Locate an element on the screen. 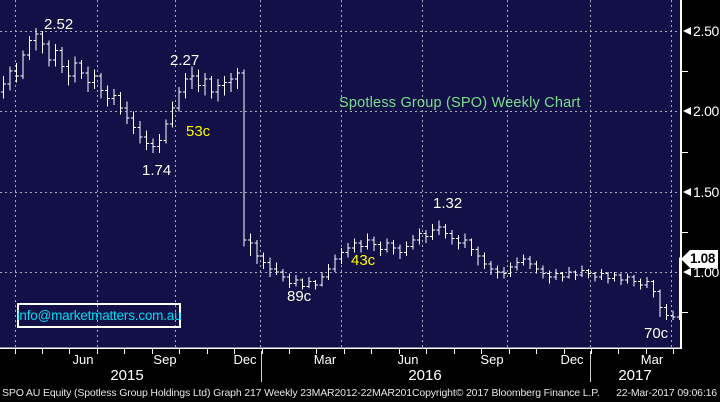 The width and height of the screenshot is (720, 402). x-axis-year-label: 2016 is located at coordinates (425, 375).